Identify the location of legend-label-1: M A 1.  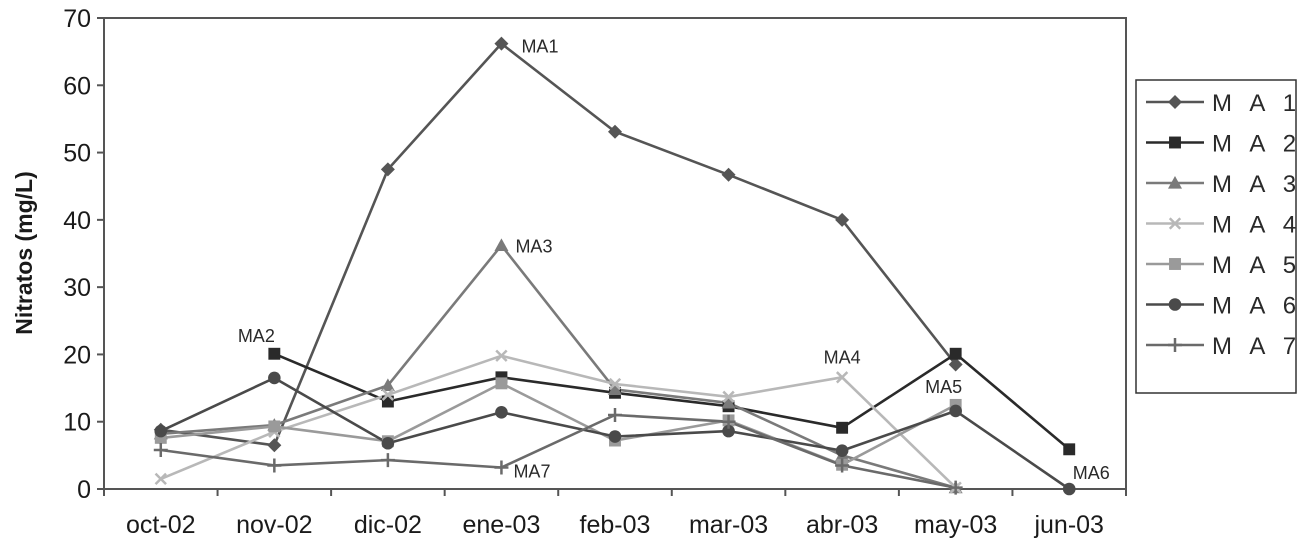
(1256, 103).